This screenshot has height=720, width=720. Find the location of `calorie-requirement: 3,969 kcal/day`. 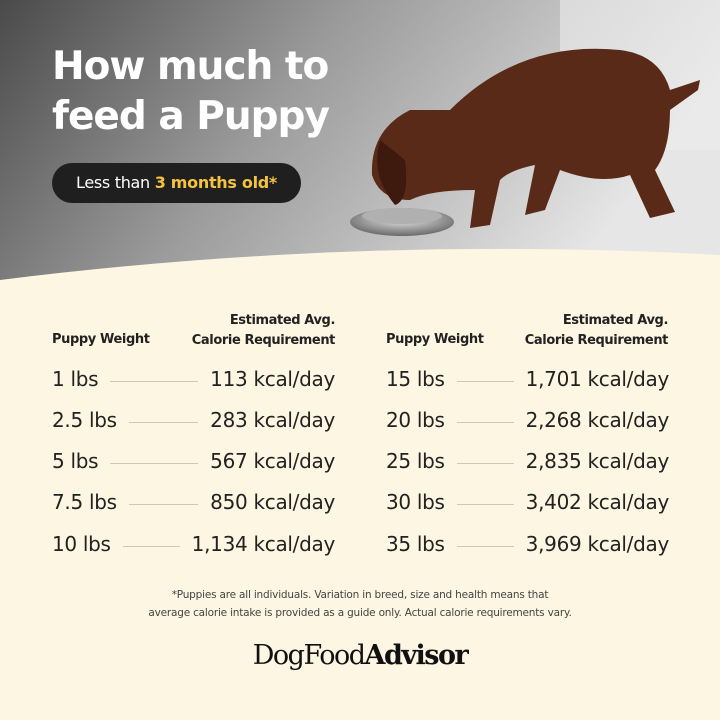

calorie-requirement: 3,969 kcal/day is located at coordinates (597, 544).